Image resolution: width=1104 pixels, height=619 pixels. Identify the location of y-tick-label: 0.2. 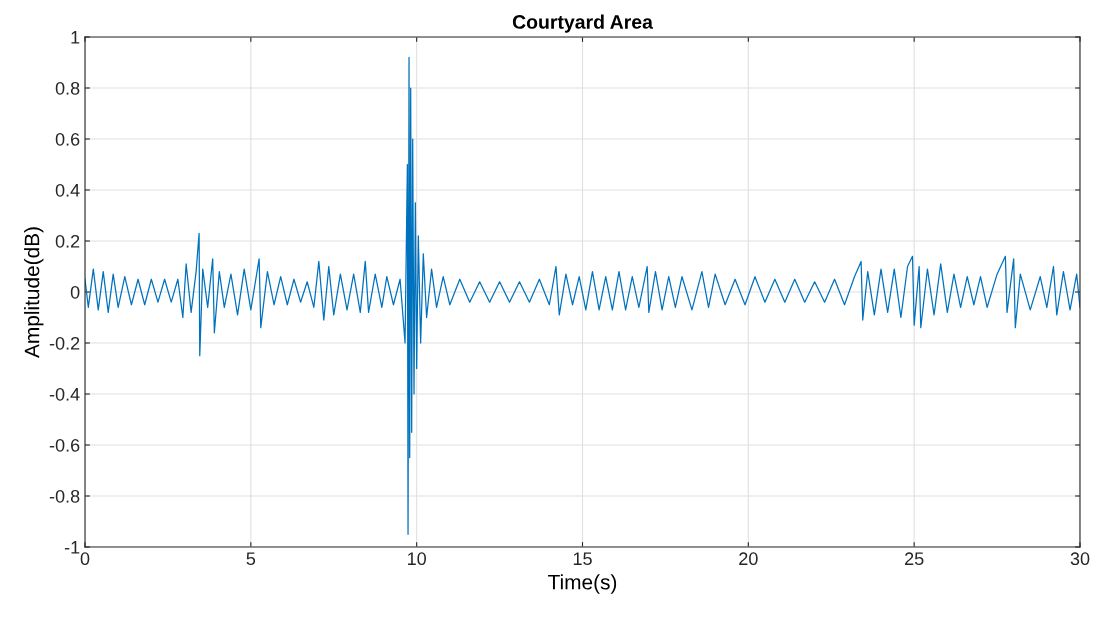
(67, 241).